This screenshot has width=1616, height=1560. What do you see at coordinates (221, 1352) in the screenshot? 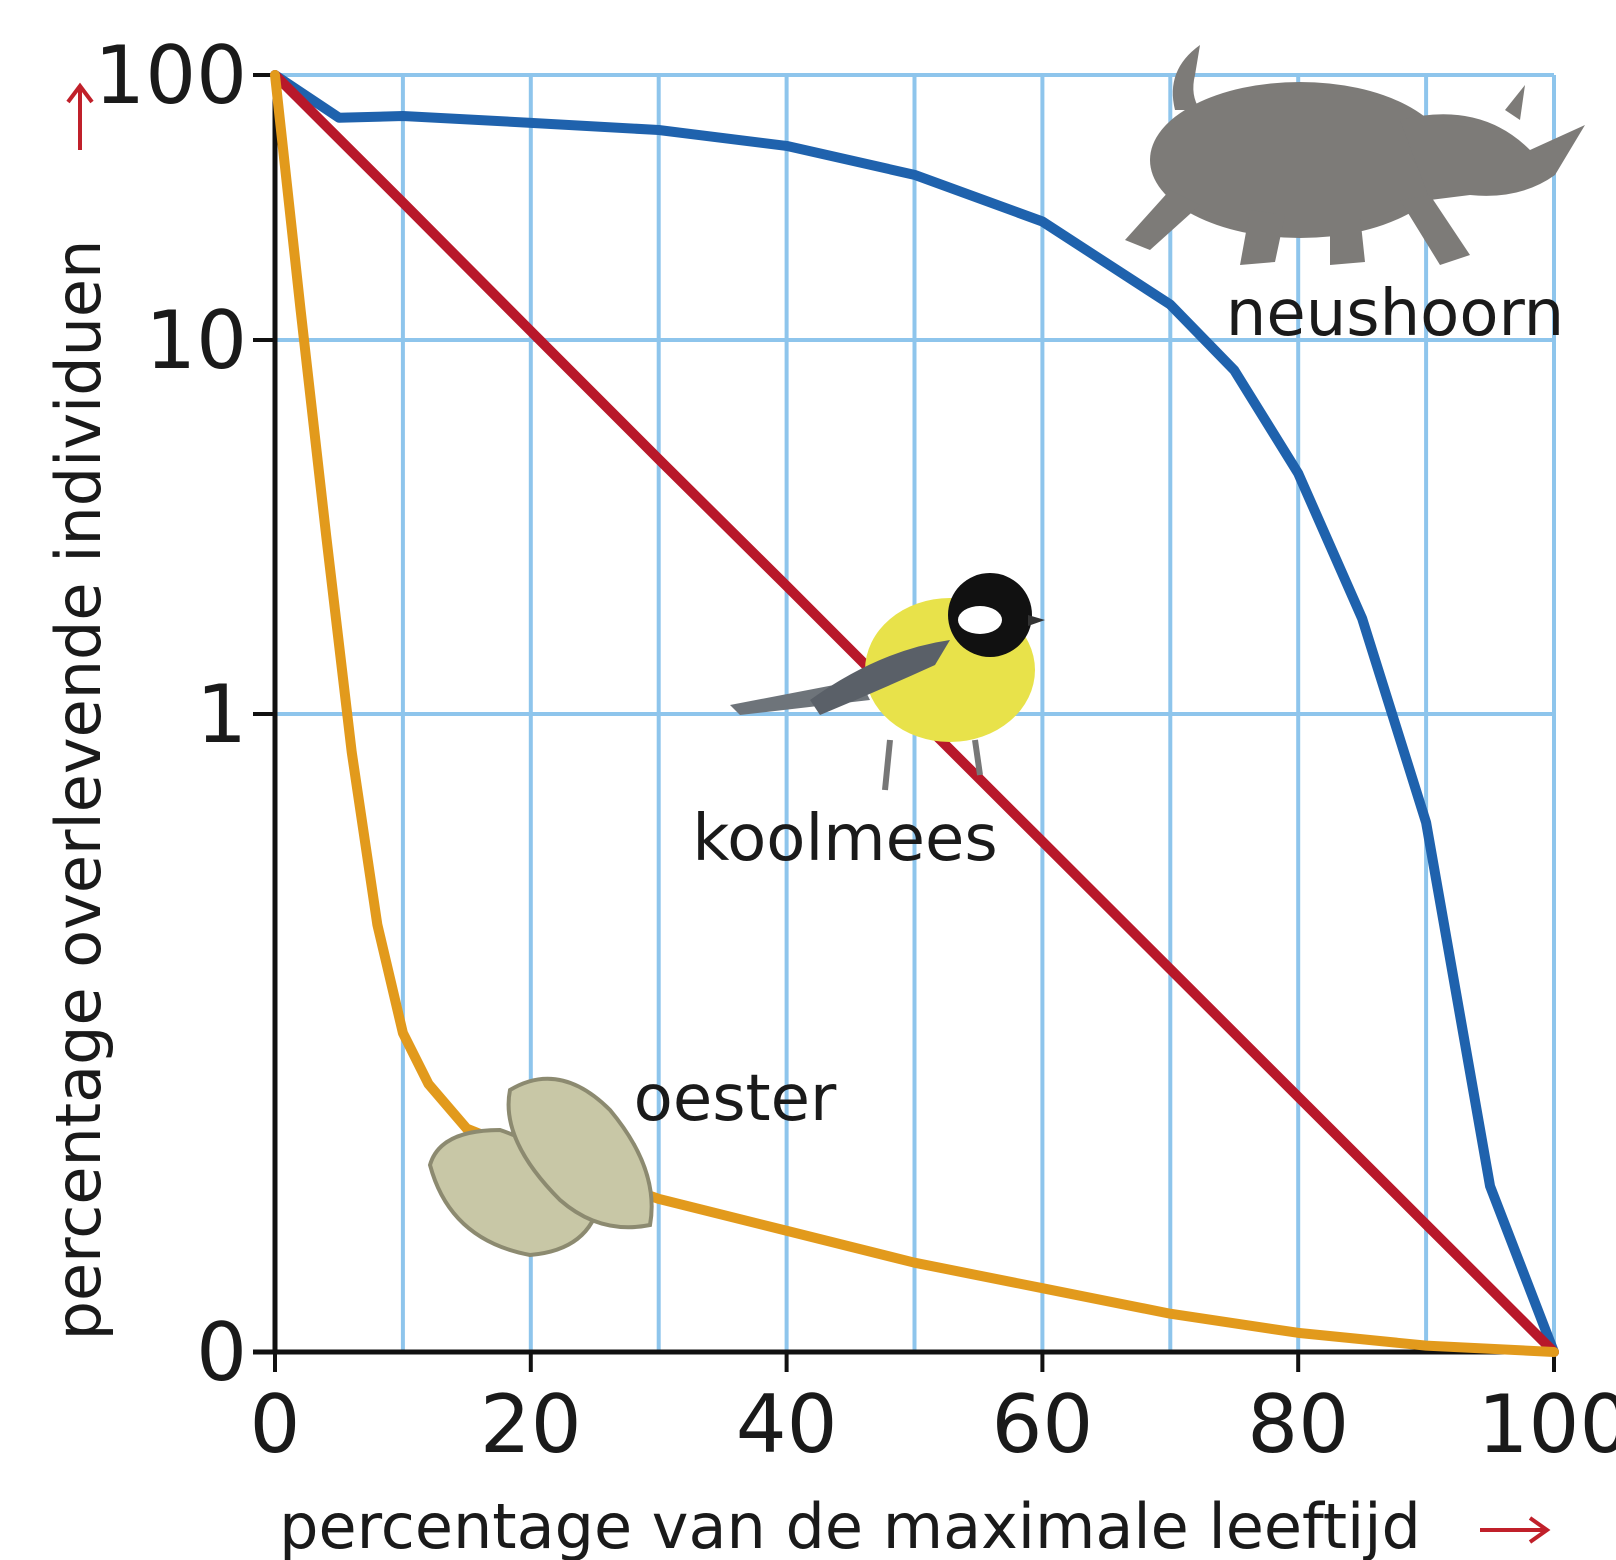
I see `y-tick-label: 0` at bounding box center [221, 1352].